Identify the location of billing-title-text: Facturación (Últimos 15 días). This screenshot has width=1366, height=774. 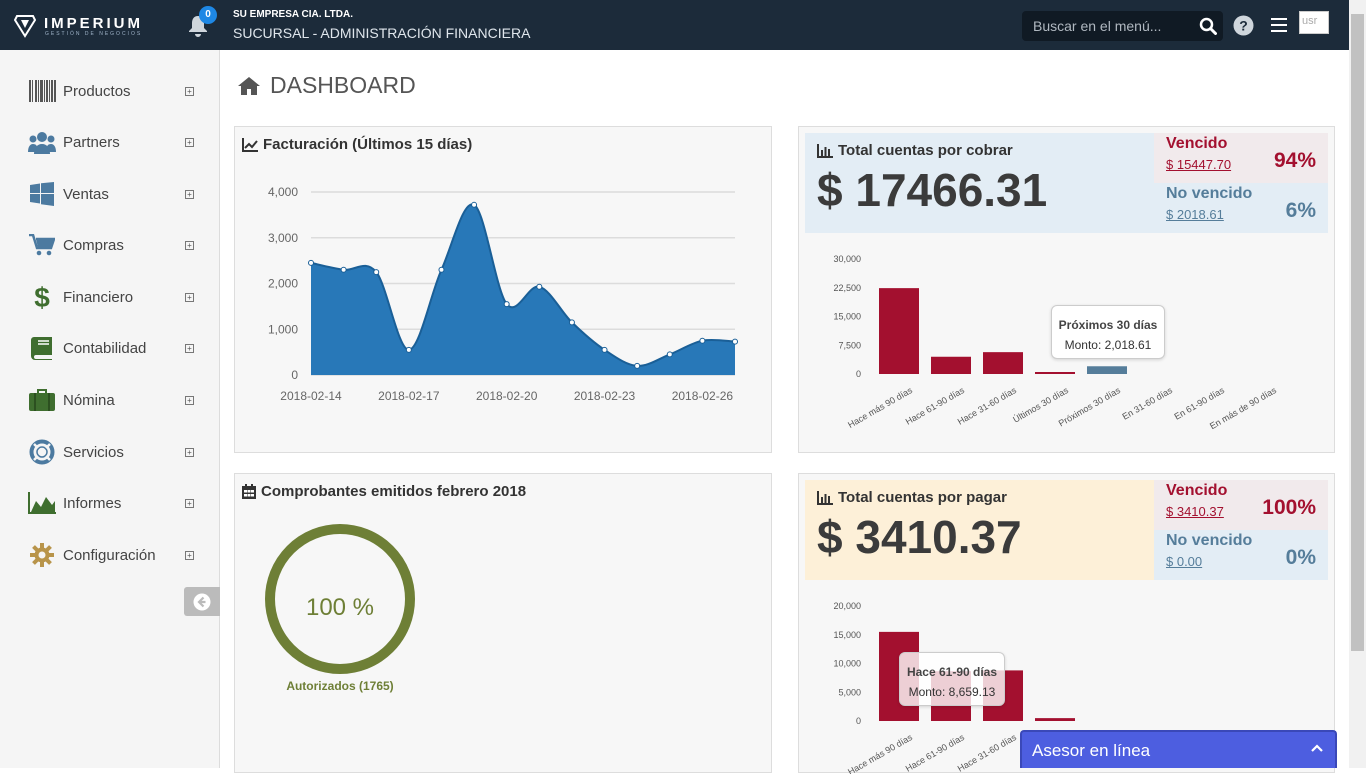
(368, 144).